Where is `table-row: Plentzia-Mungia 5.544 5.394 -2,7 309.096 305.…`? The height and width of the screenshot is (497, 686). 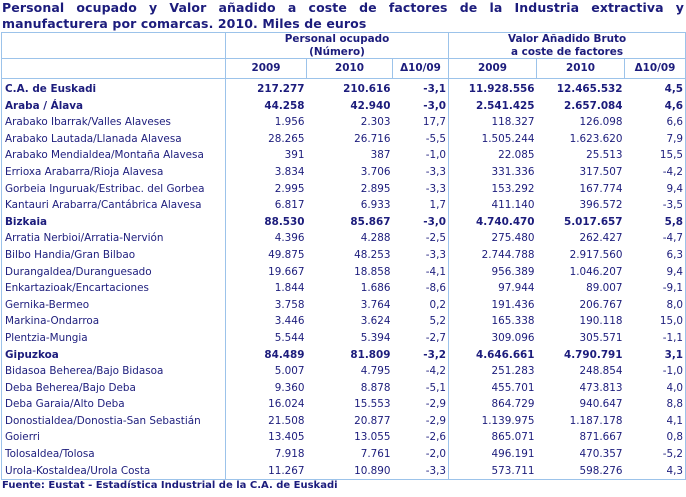 table-row: Plentzia-Mungia 5.544 5.394 -2,7 309.096 305.… is located at coordinates (343, 338).